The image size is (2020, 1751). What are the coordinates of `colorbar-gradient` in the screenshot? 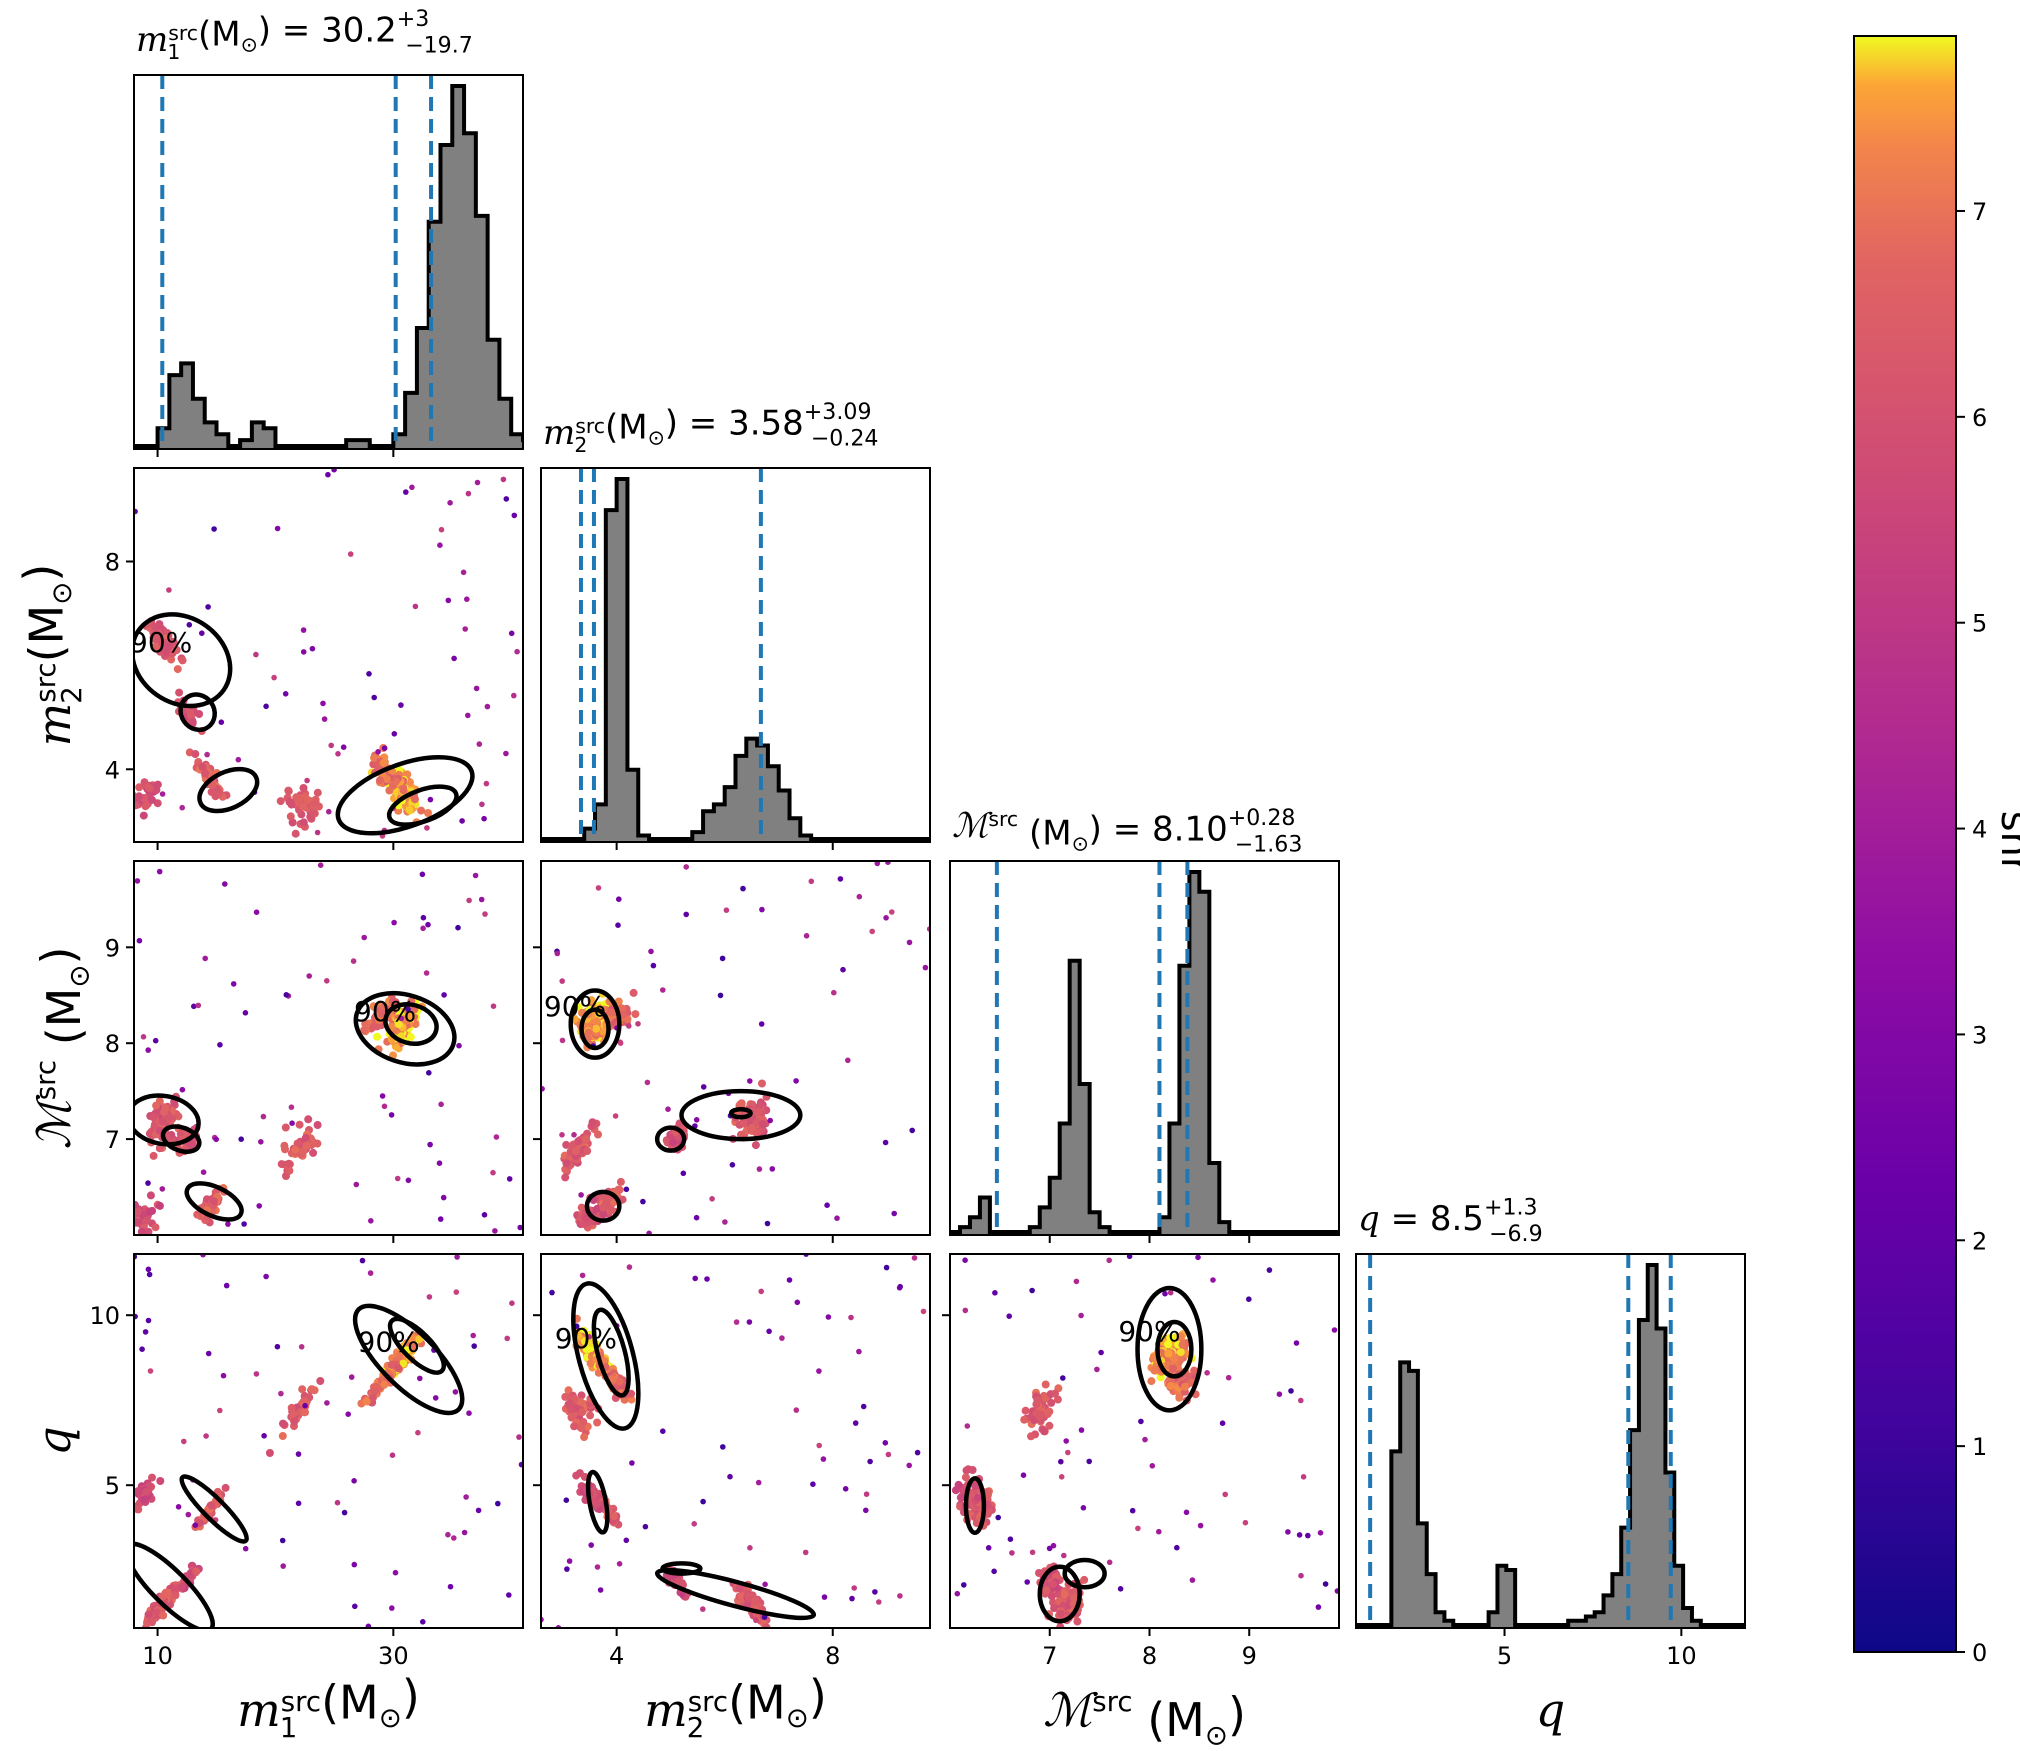 It's located at (1905, 844).